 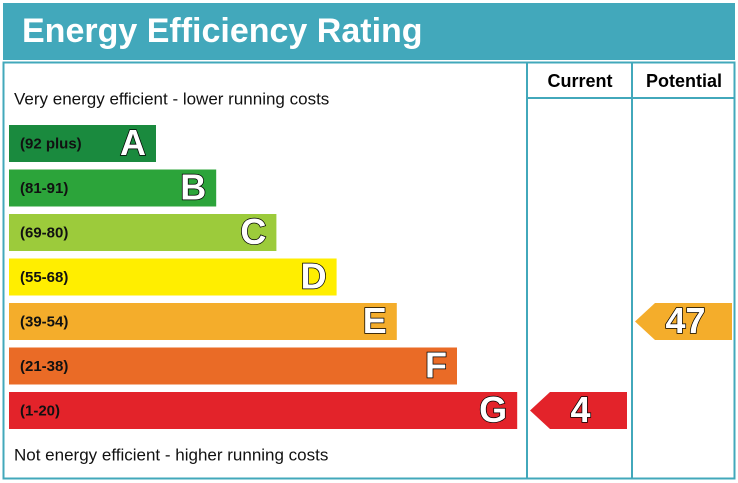 I want to click on band-range: (81-91), so click(x=44, y=188).